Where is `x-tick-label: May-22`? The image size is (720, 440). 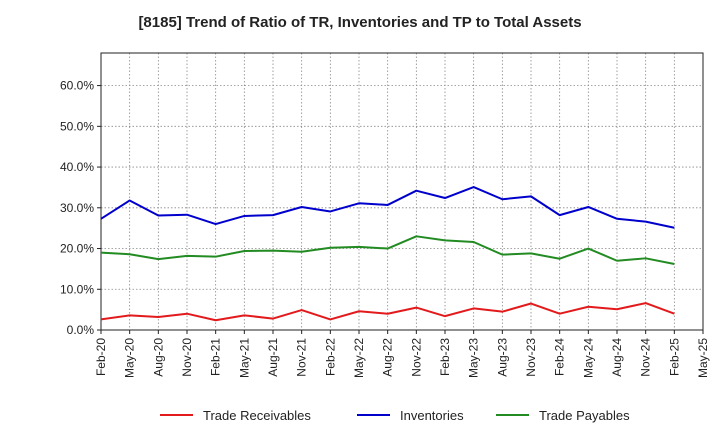
x-tick-label: May-22 is located at coordinates (359, 358).